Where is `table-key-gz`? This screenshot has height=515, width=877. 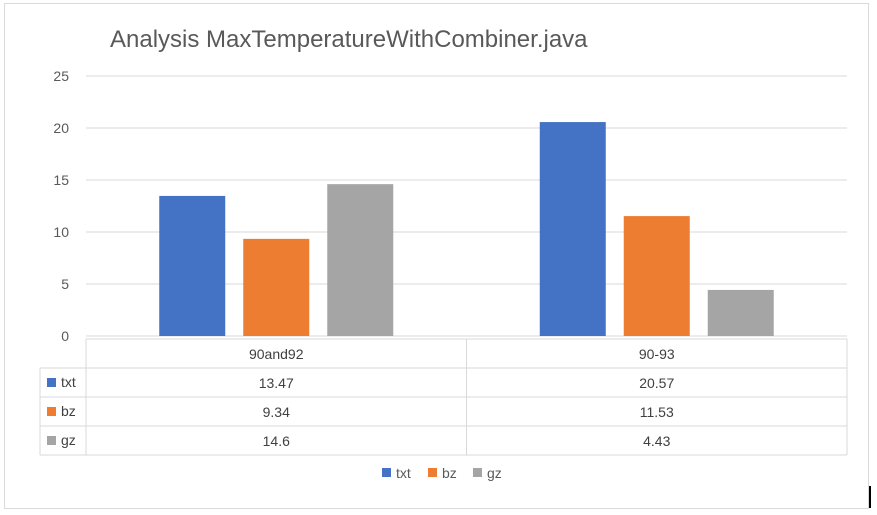 table-key-gz is located at coordinates (51, 440).